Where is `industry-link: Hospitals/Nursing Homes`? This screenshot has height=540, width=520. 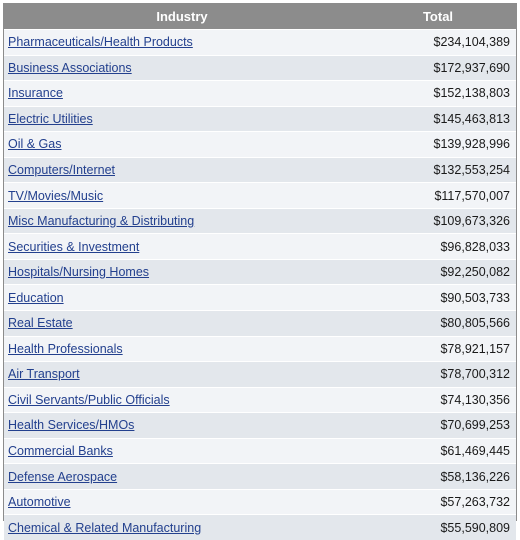
industry-link: Hospitals/Nursing Homes is located at coordinates (79, 272).